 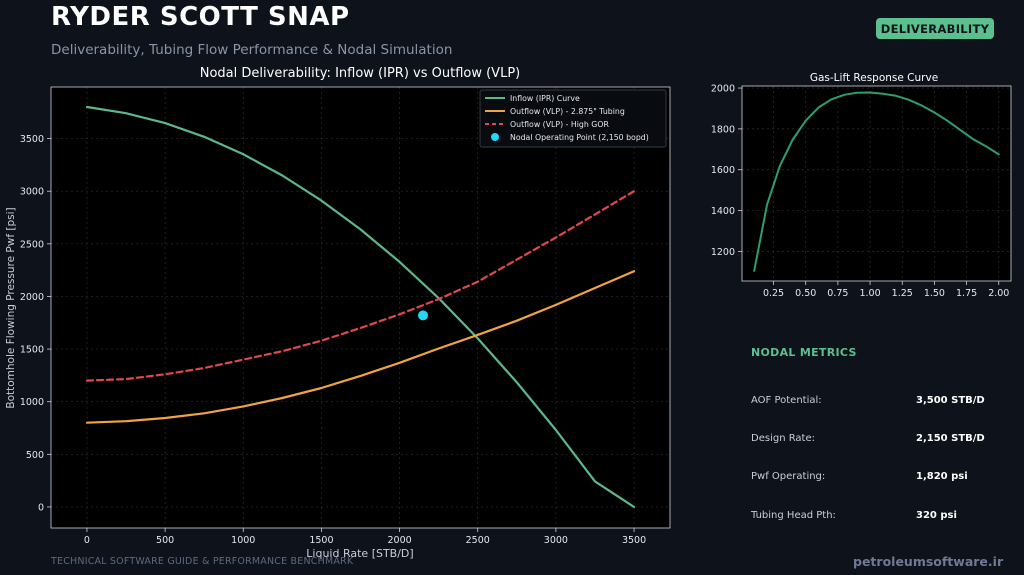 What do you see at coordinates (32, 244) in the screenshot?
I see `y-tick-label: 2500` at bounding box center [32, 244].